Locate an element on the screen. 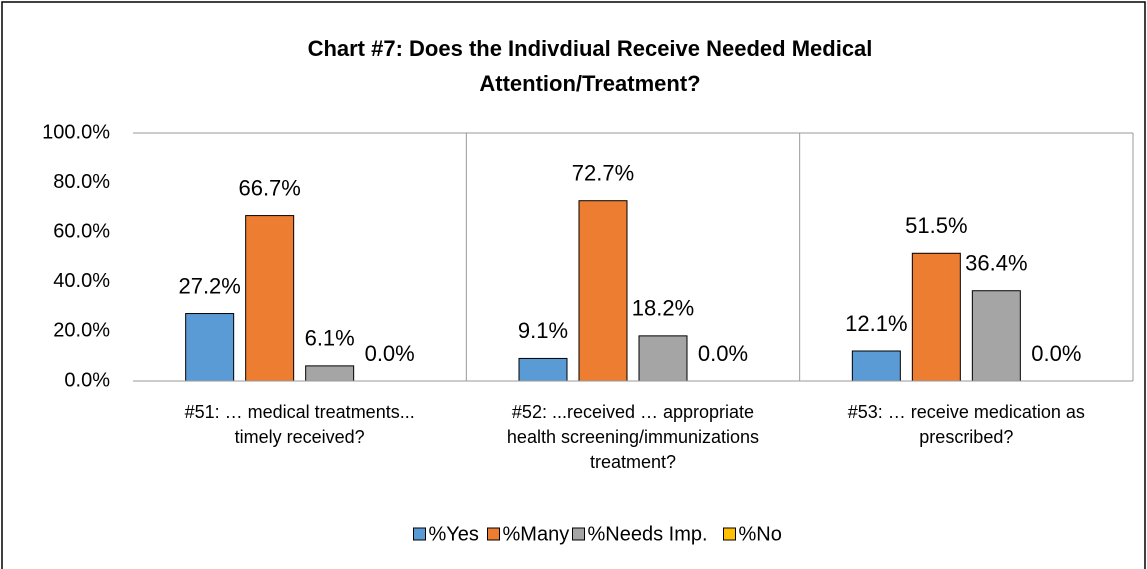 This screenshot has height=569, width=1147. y-tick-label: 60.0% is located at coordinates (81, 231).